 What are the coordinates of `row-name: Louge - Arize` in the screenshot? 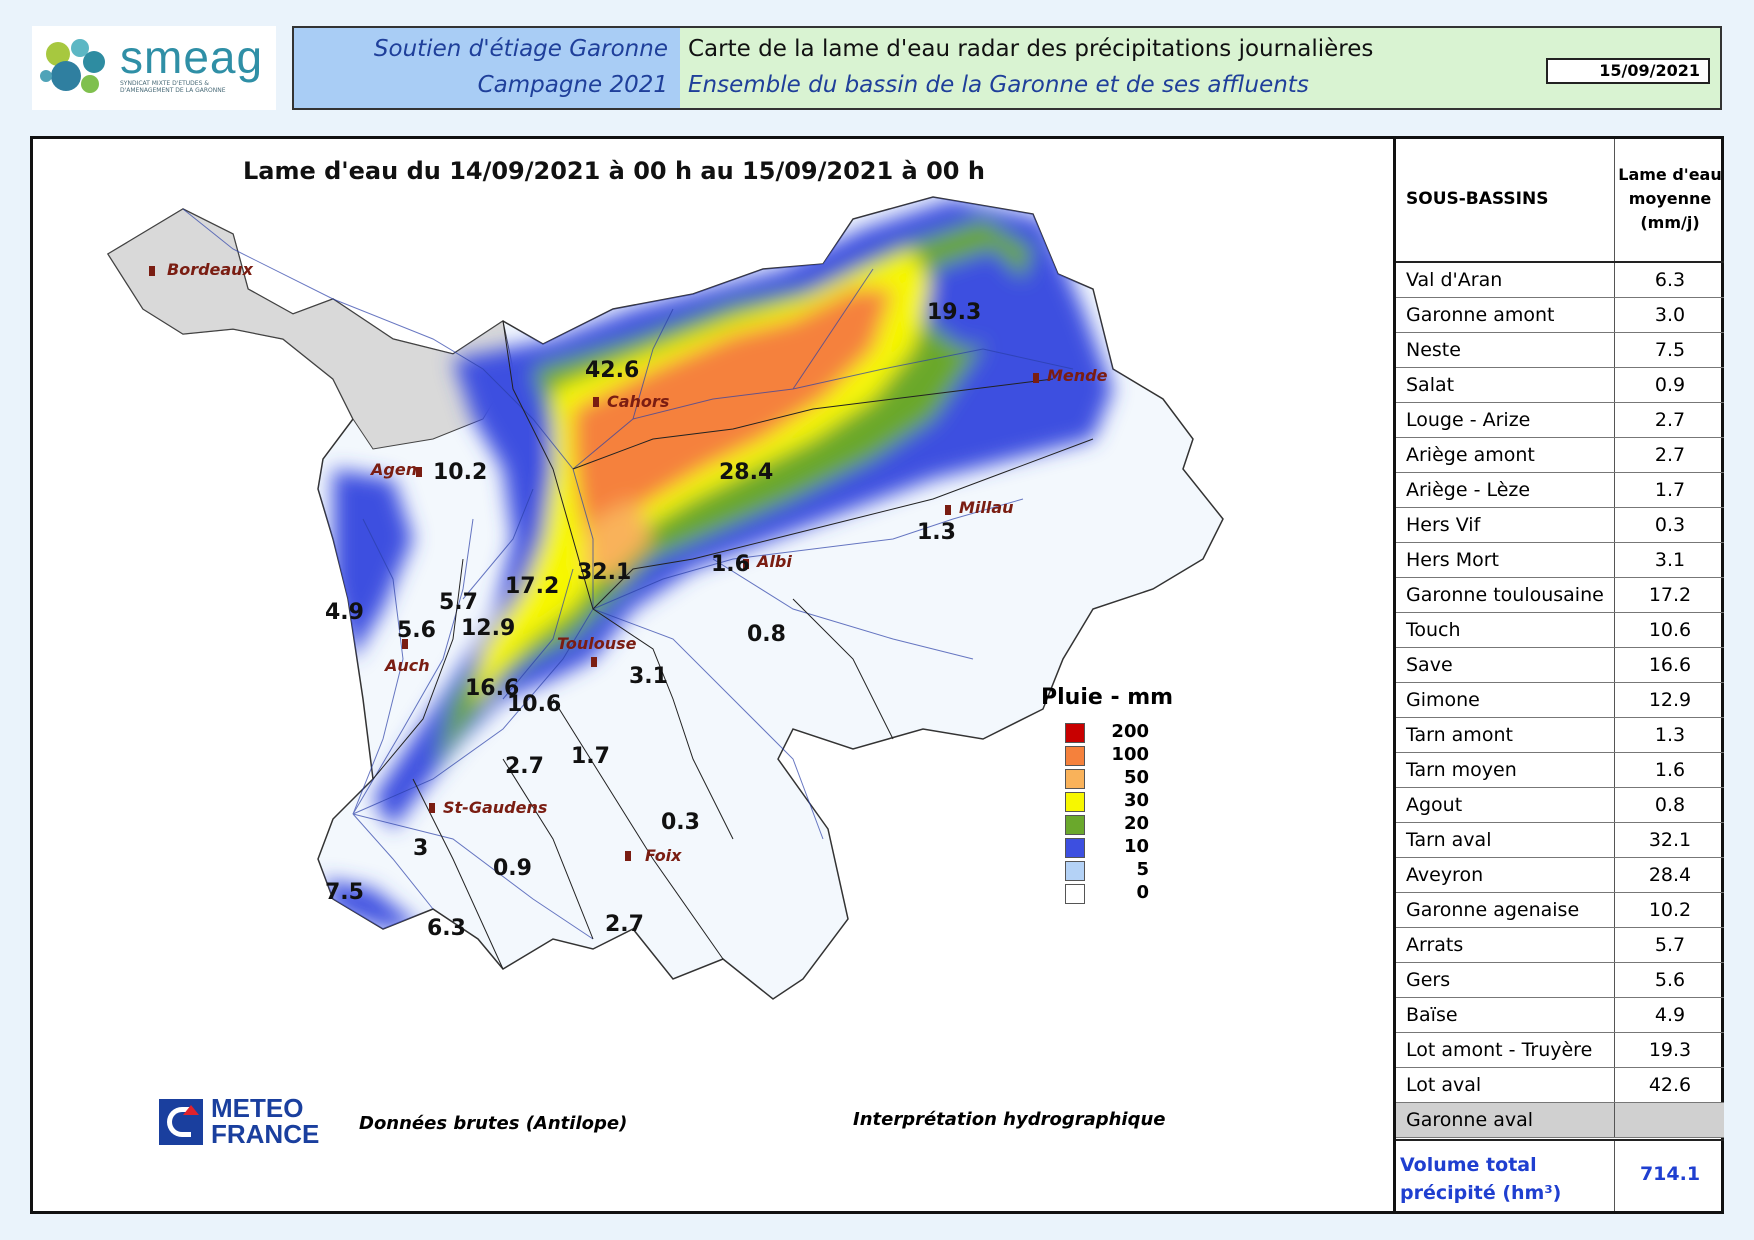 It's located at (1468, 420).